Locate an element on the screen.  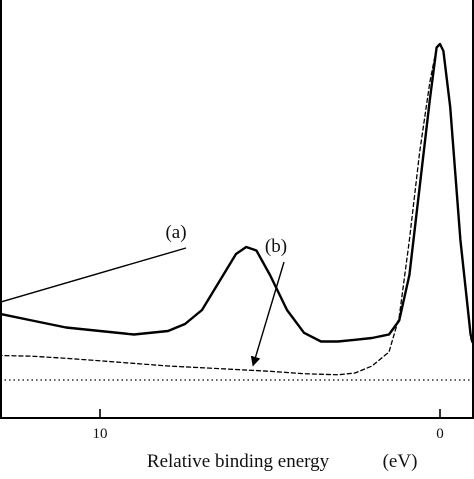
x-tick-label: 10 is located at coordinates (100, 434).